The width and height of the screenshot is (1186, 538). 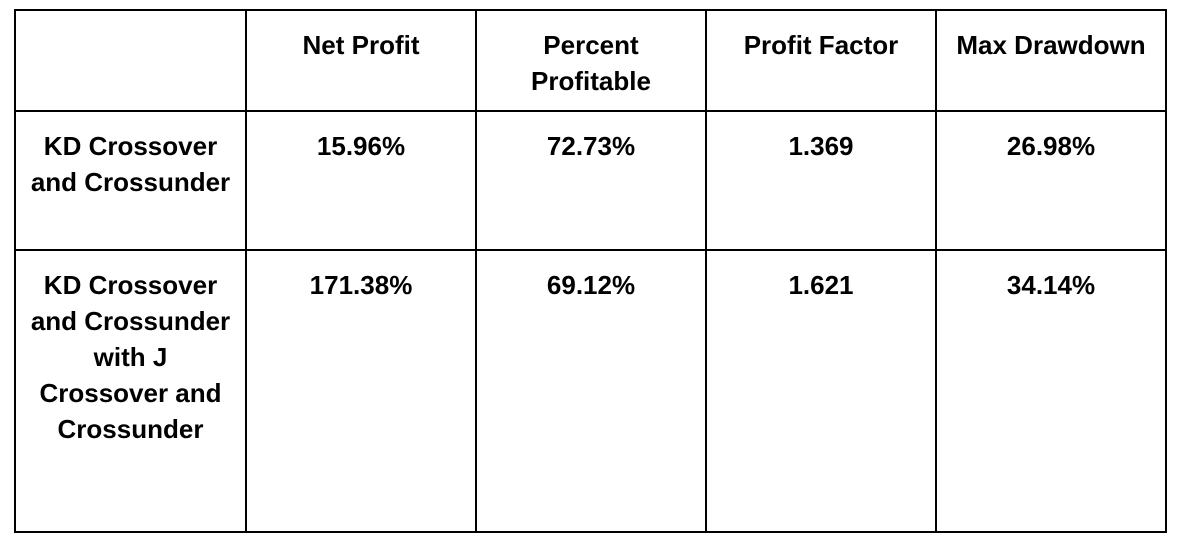 I want to click on cell-profit-factor: 1.369, so click(x=821, y=180).